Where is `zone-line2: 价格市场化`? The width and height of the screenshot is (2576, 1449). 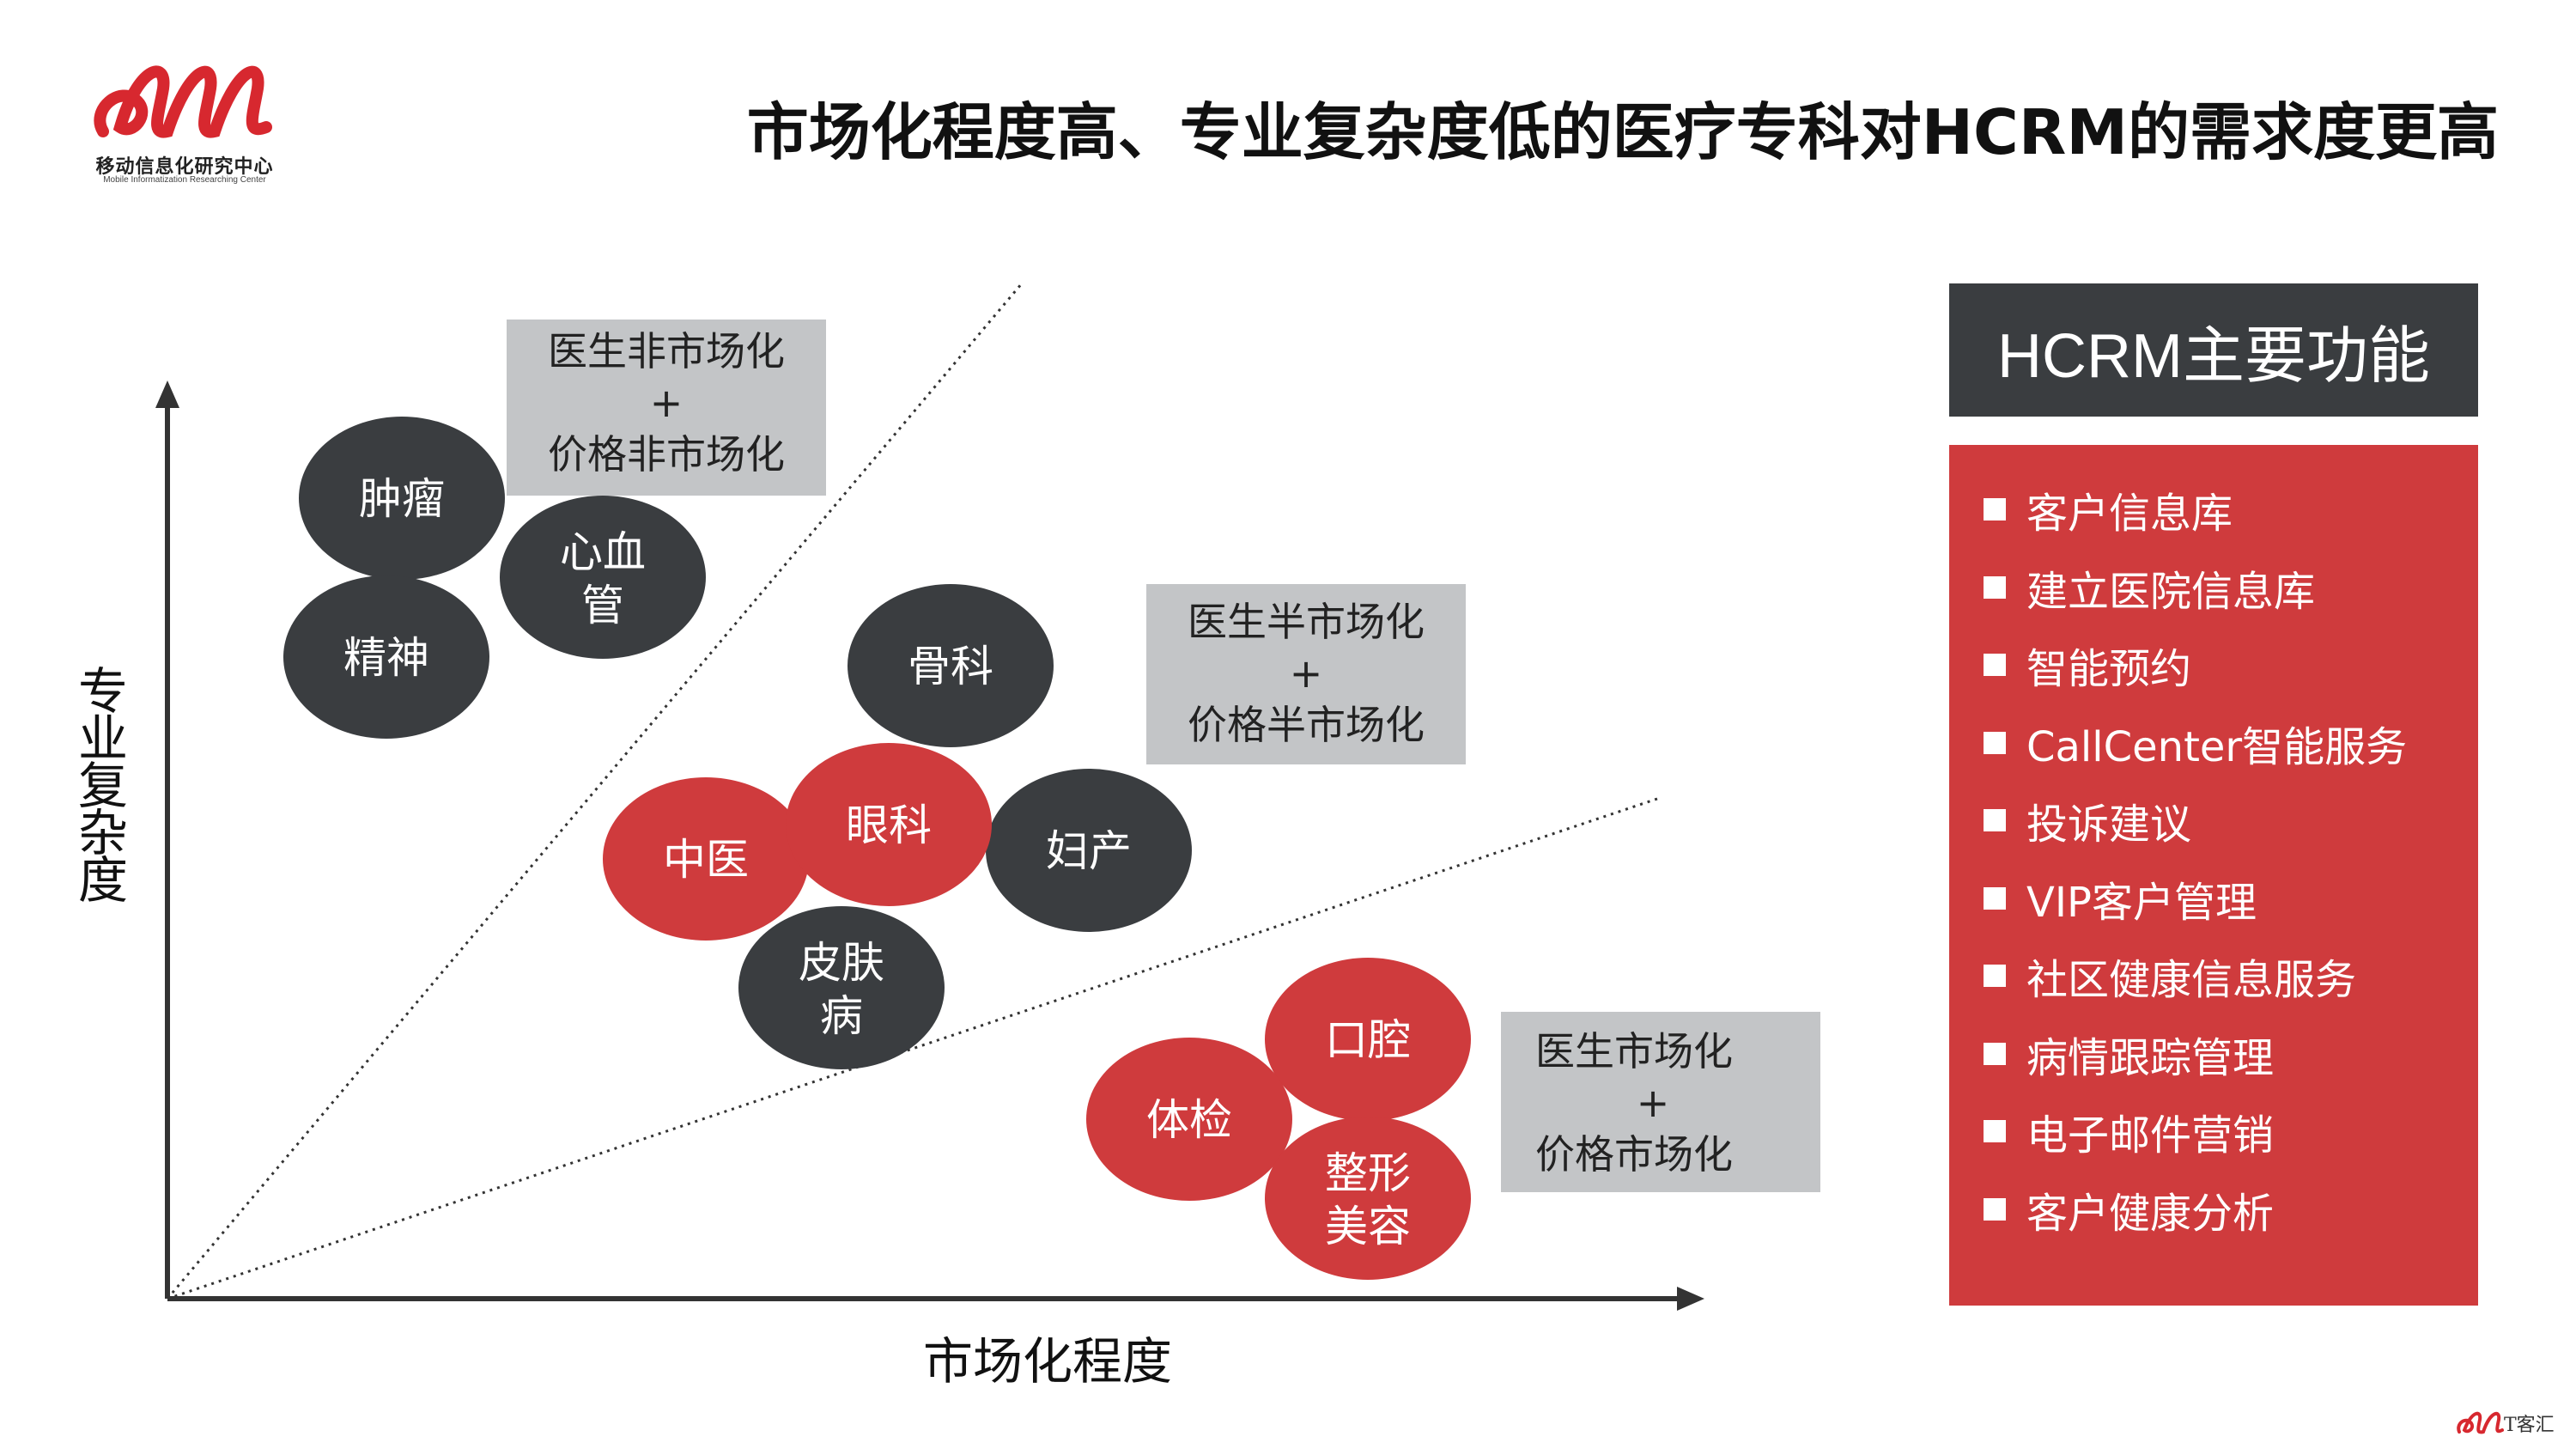
zone-line2: 价格市场化 is located at coordinates (1634, 1154).